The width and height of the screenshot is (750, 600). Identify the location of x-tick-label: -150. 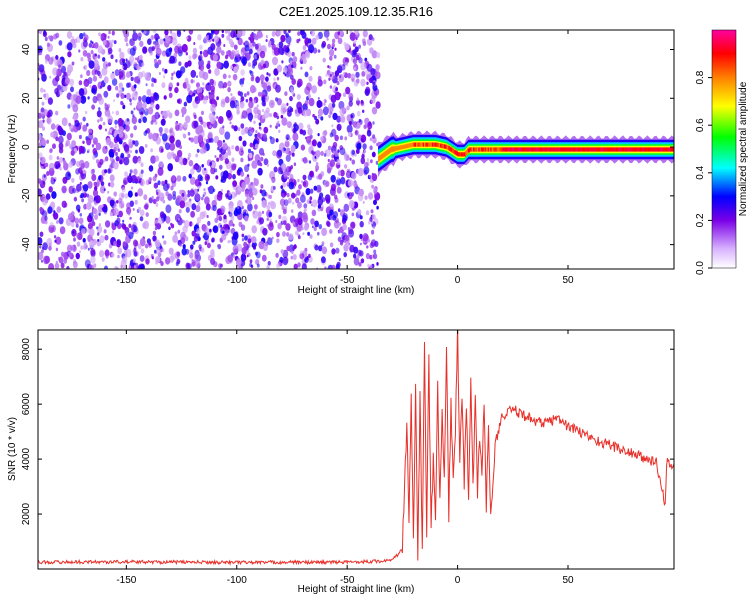
(126, 280).